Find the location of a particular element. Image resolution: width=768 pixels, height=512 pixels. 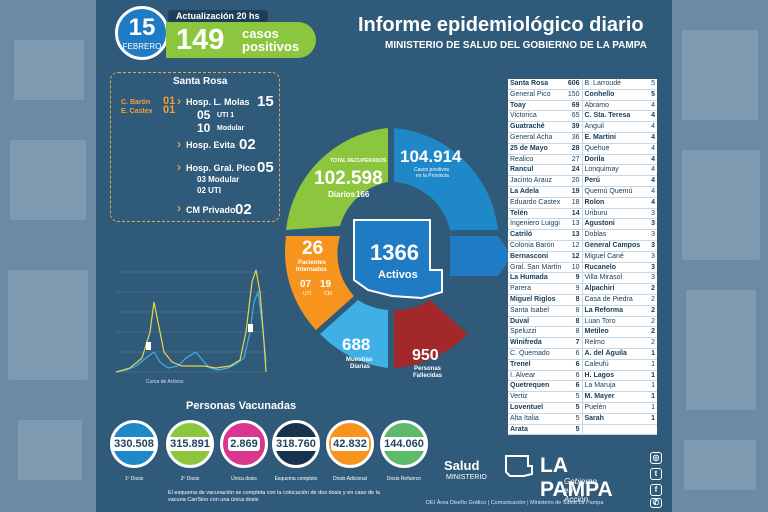

locality-name: Lonquimay is located at coordinates (601, 170).